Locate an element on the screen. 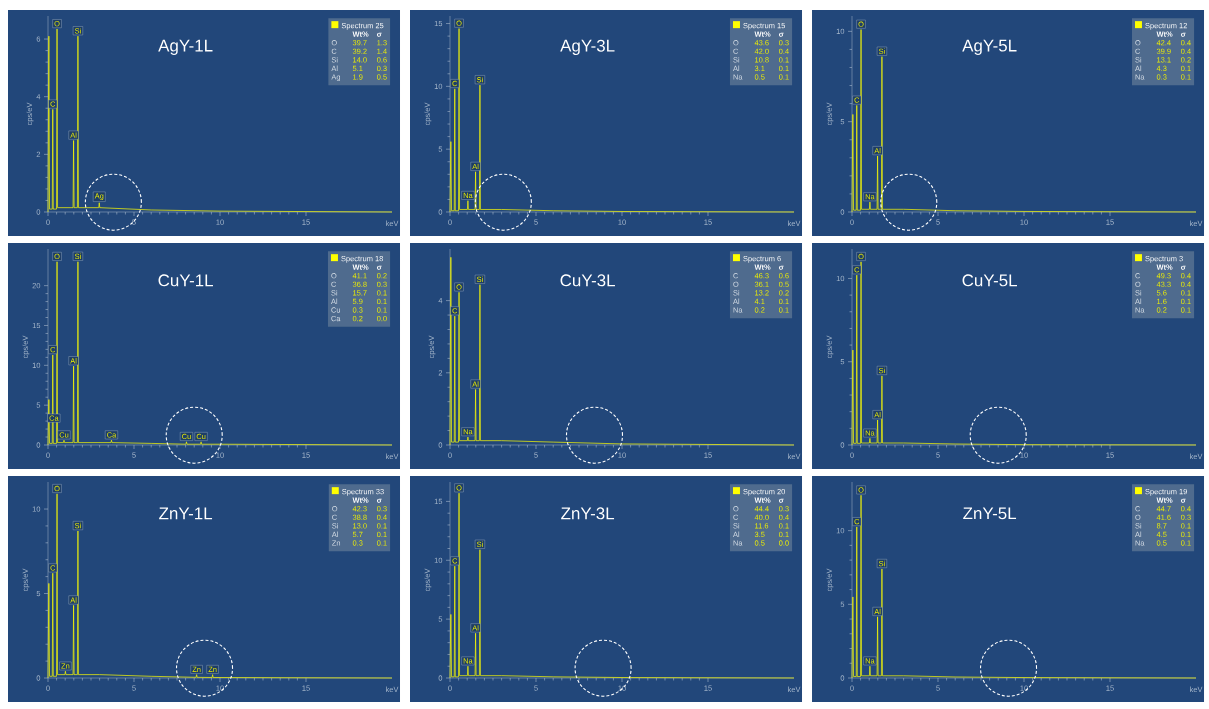 This screenshot has width=1209, height=709. text: AgY-5L is located at coordinates (989, 47).